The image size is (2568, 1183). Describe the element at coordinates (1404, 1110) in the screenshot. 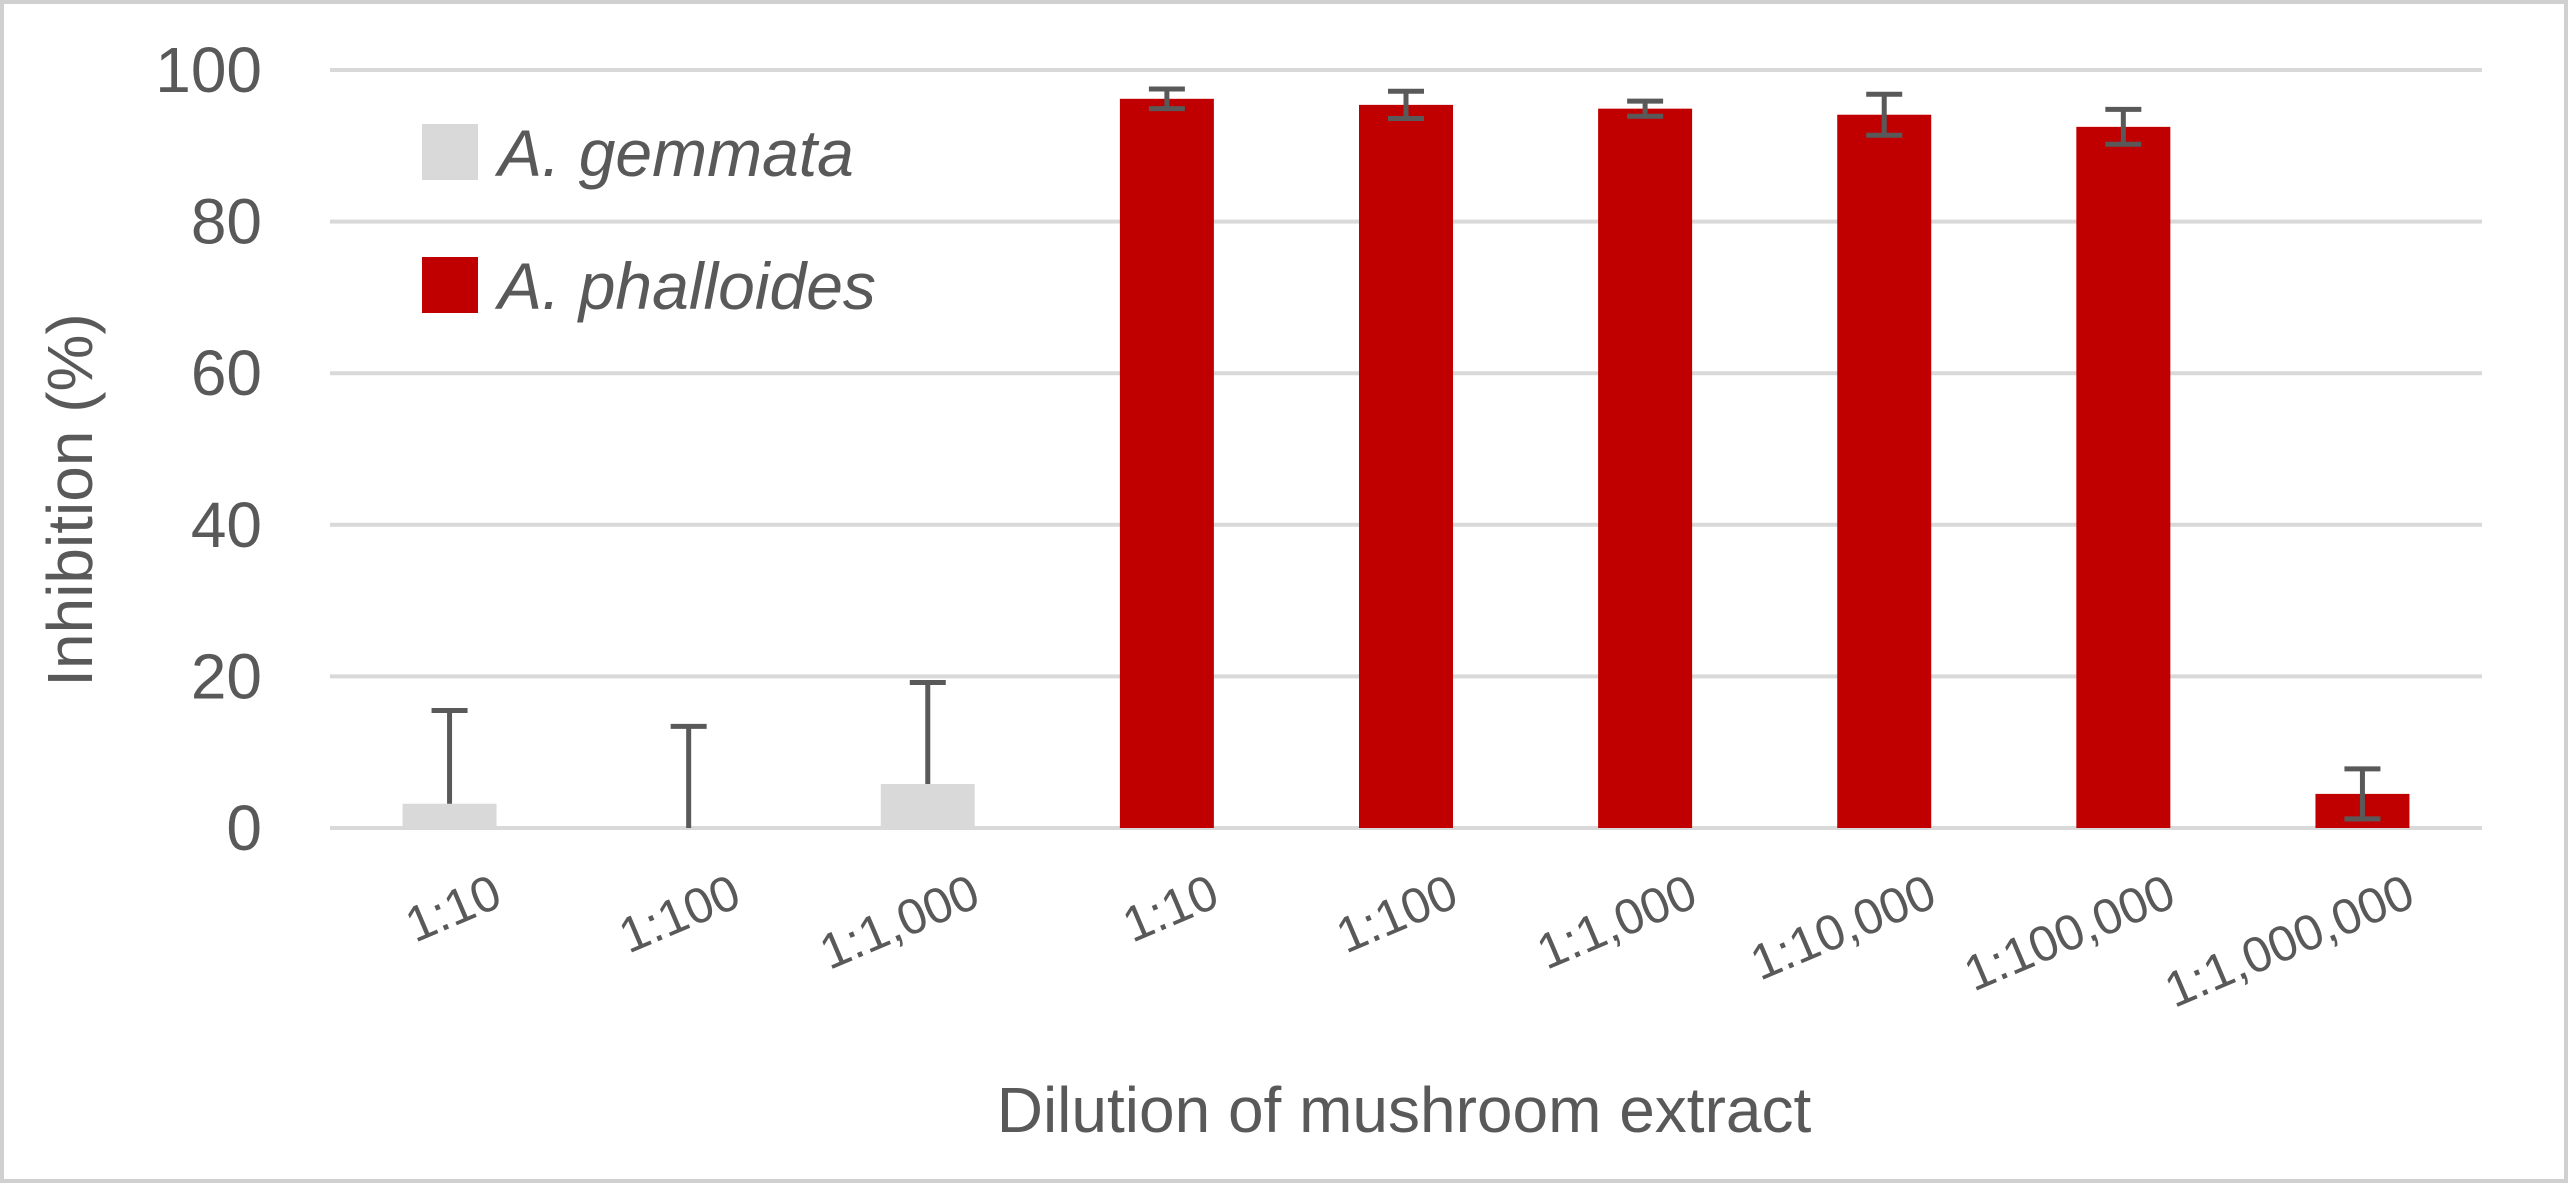

I see `x-axis-label: Dilution of mushroom extract` at that location.